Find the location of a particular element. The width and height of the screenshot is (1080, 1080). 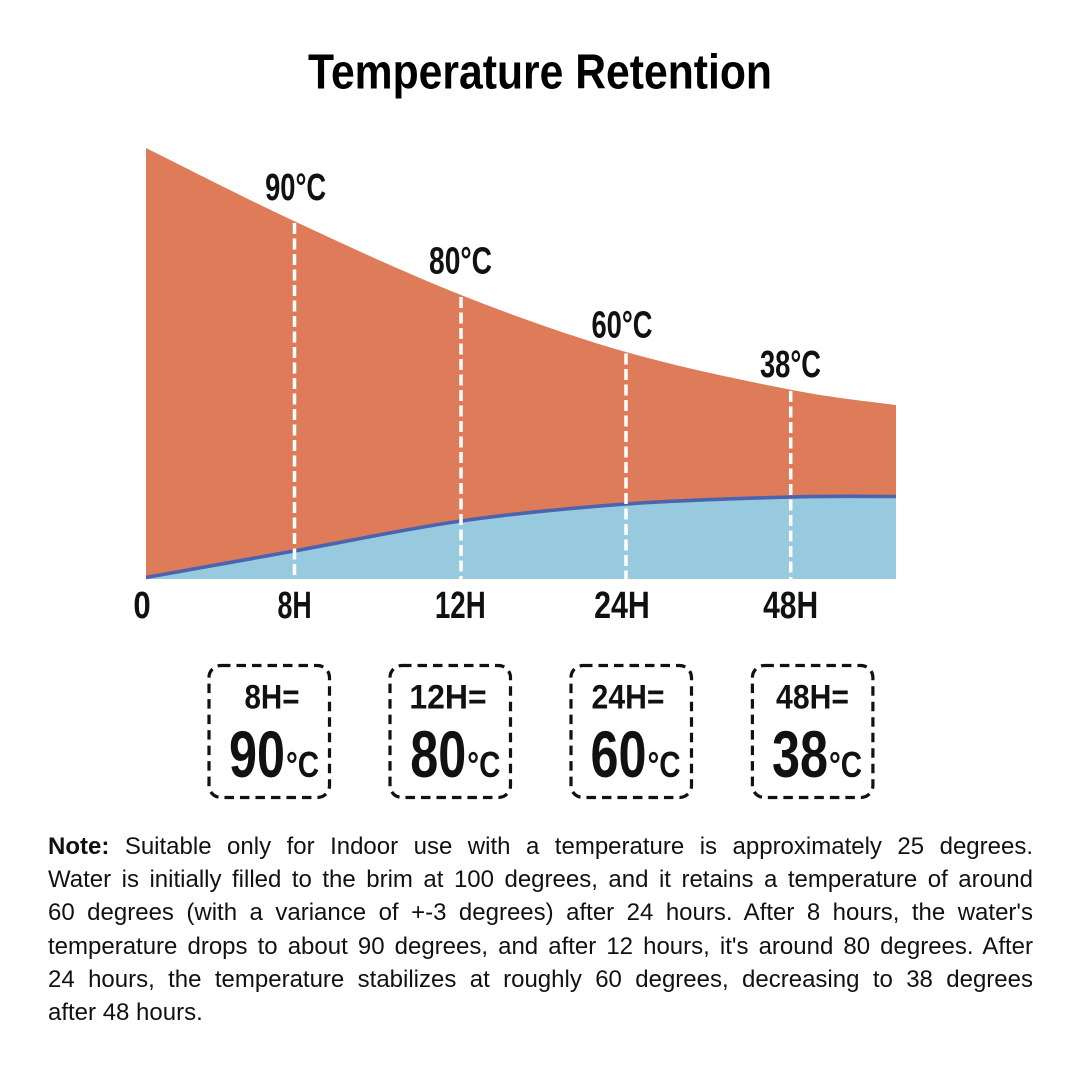

svg-text: 90 is located at coordinates (257, 755).